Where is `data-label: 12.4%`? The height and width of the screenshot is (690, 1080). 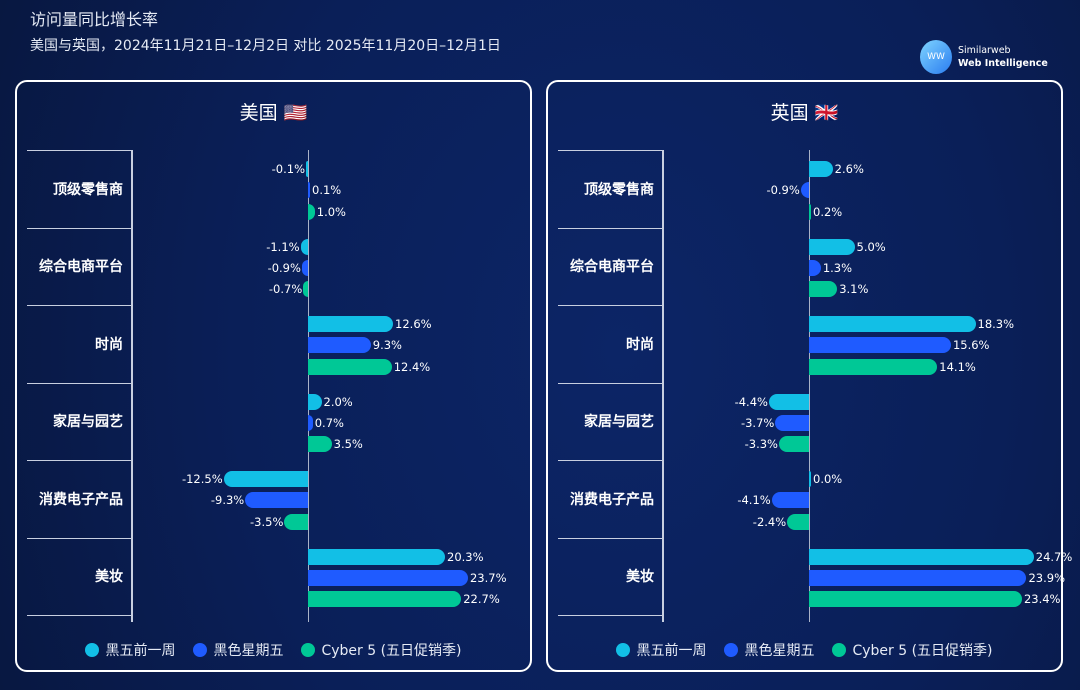
data-label: 12.4% is located at coordinates (412, 366).